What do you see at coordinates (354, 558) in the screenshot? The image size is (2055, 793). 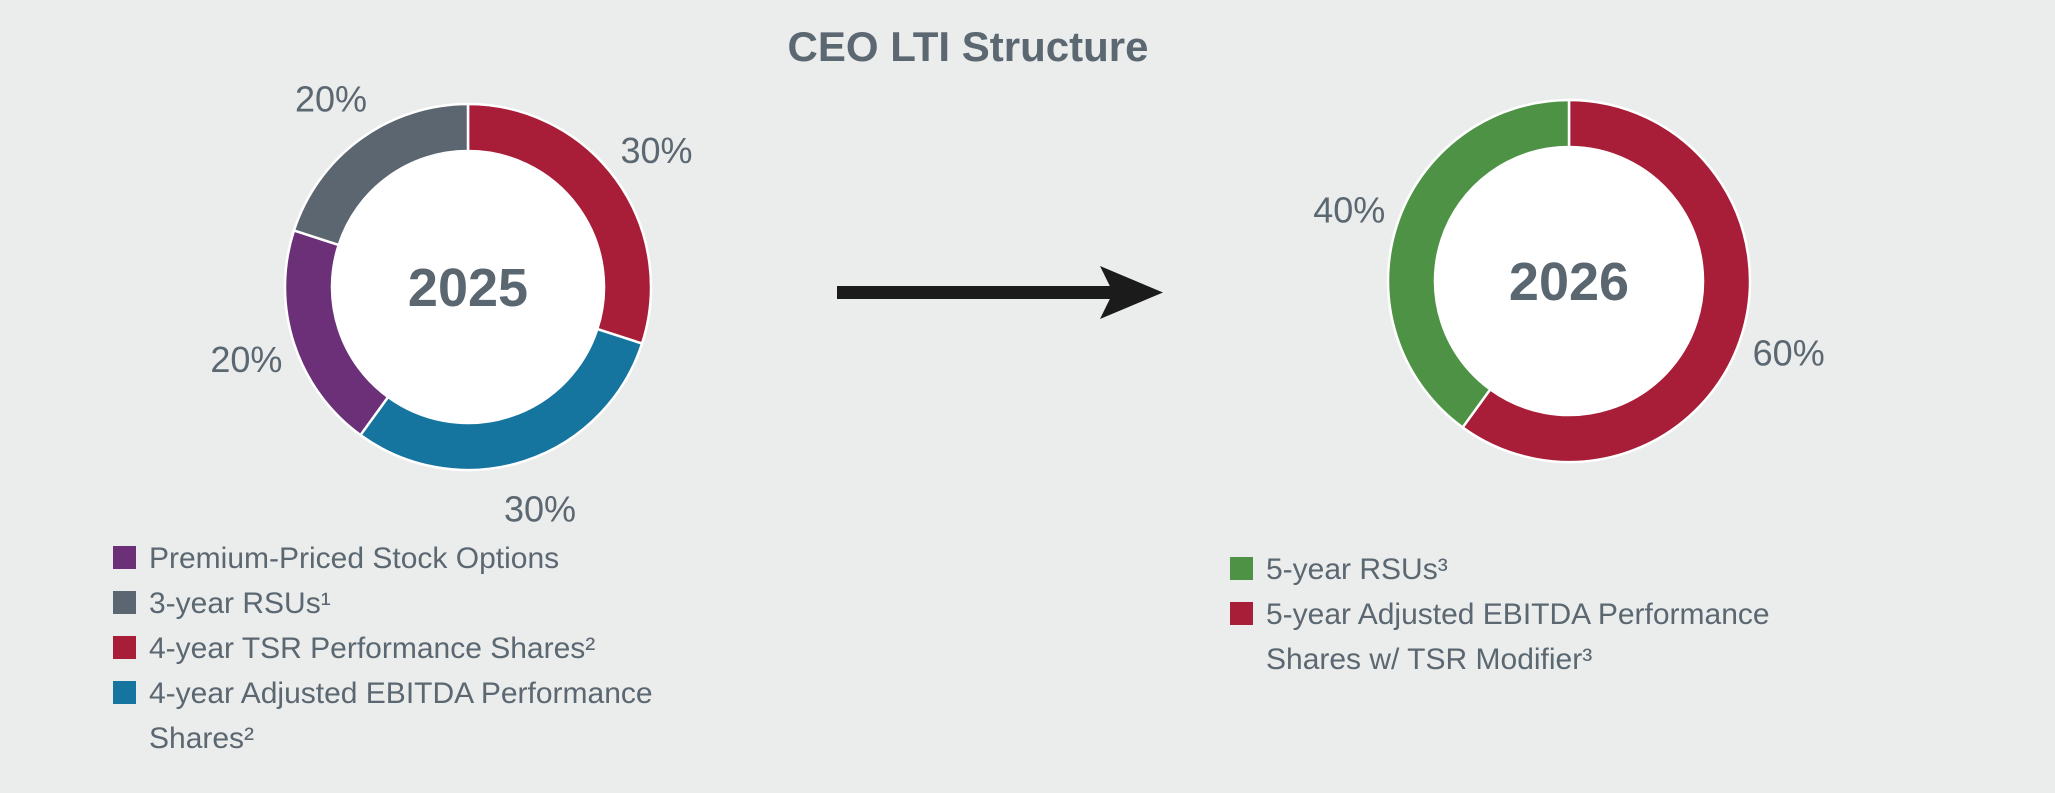 I see `legend-label: Premium-Priced Stock Options` at bounding box center [354, 558].